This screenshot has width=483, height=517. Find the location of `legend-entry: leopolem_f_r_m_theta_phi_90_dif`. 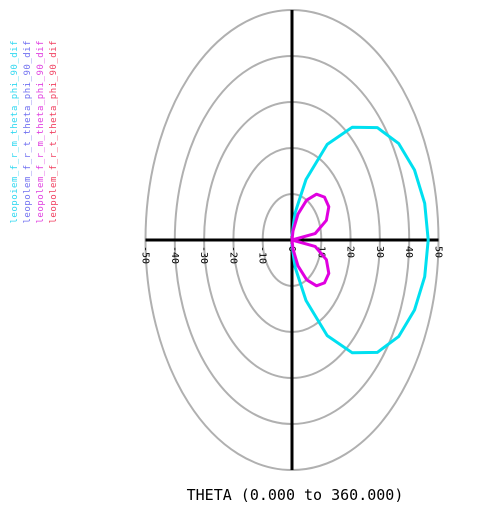

legend-entry: leopolem_f_r_m_theta_phi_90_dif is located at coordinates (41, 132).